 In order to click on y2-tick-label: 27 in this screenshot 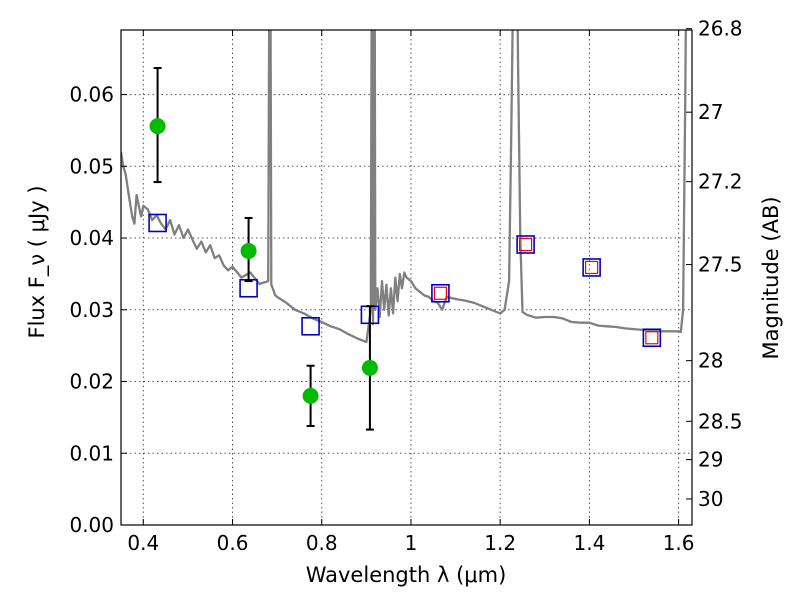, I will do `click(710, 112)`.